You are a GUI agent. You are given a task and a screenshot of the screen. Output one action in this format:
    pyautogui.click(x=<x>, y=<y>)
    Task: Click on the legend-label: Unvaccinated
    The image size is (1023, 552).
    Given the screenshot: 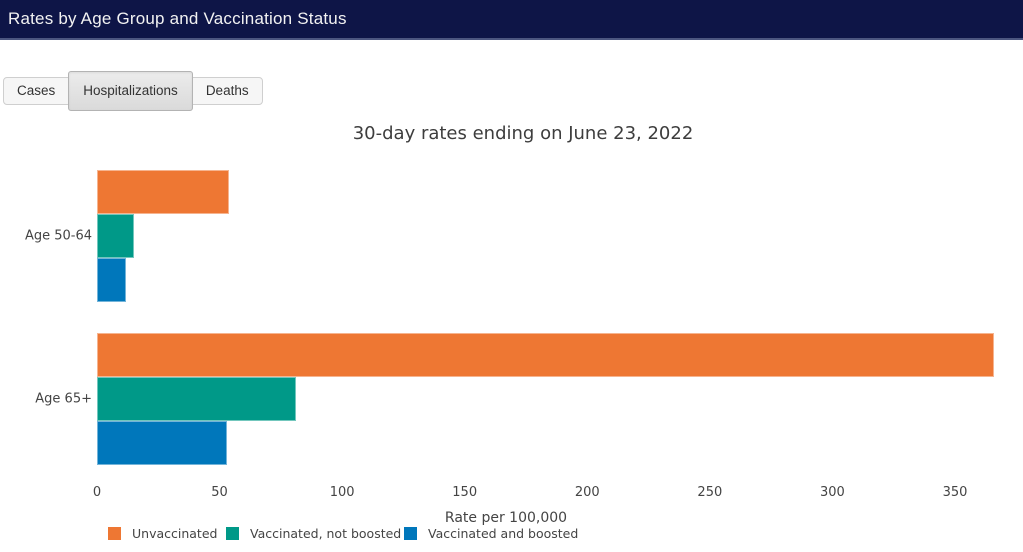 What is the action you would take?
    pyautogui.click(x=175, y=533)
    